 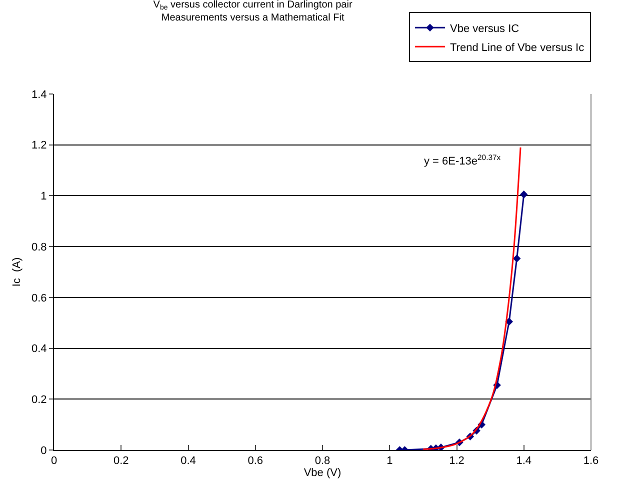 I want to click on x-tick-label: 0.8, so click(x=322, y=461).